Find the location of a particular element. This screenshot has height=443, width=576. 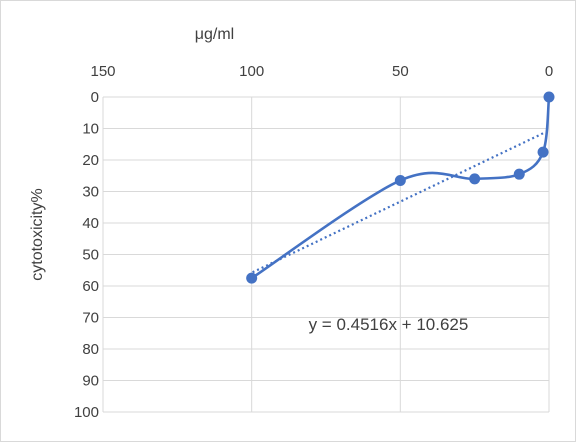

y-tick-label-90: 90 is located at coordinates (90, 381).